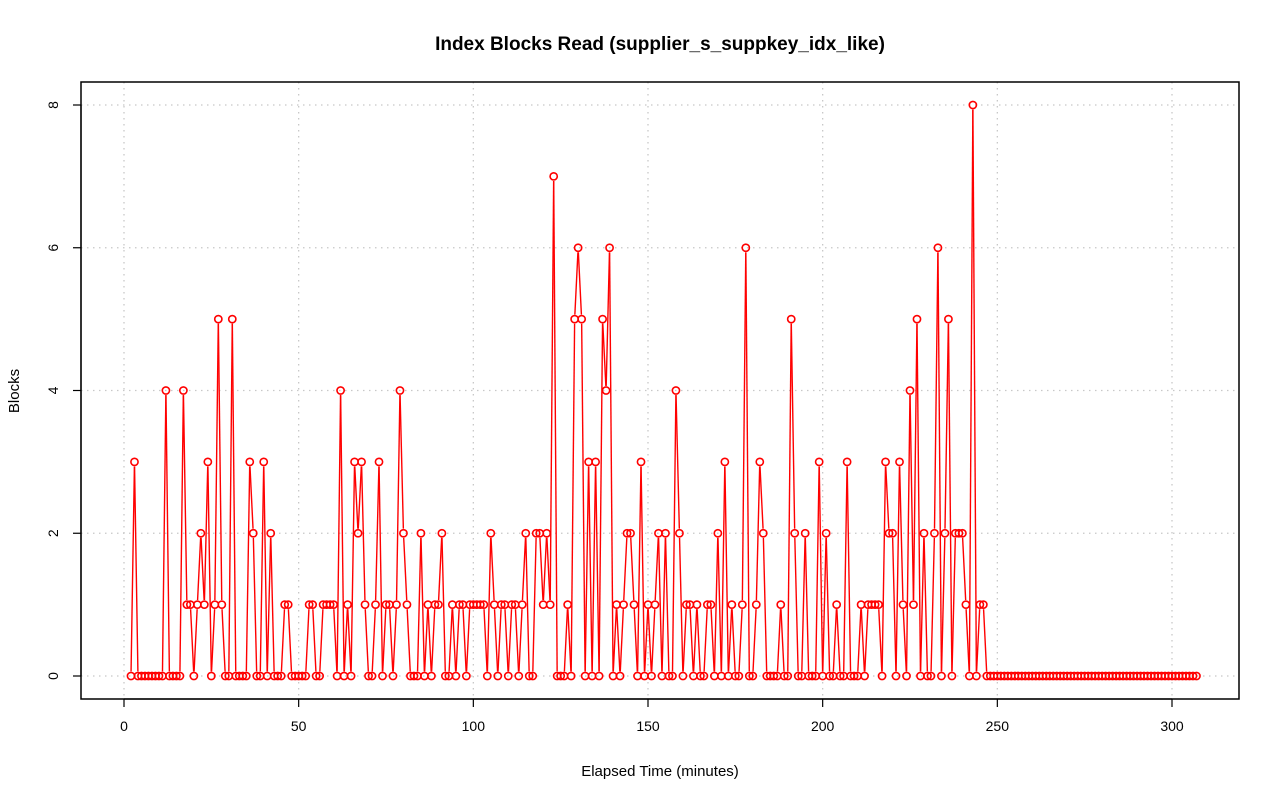 The image size is (1280, 801). What do you see at coordinates (53, 248) in the screenshot?
I see `y-tick-label: 6` at bounding box center [53, 248].